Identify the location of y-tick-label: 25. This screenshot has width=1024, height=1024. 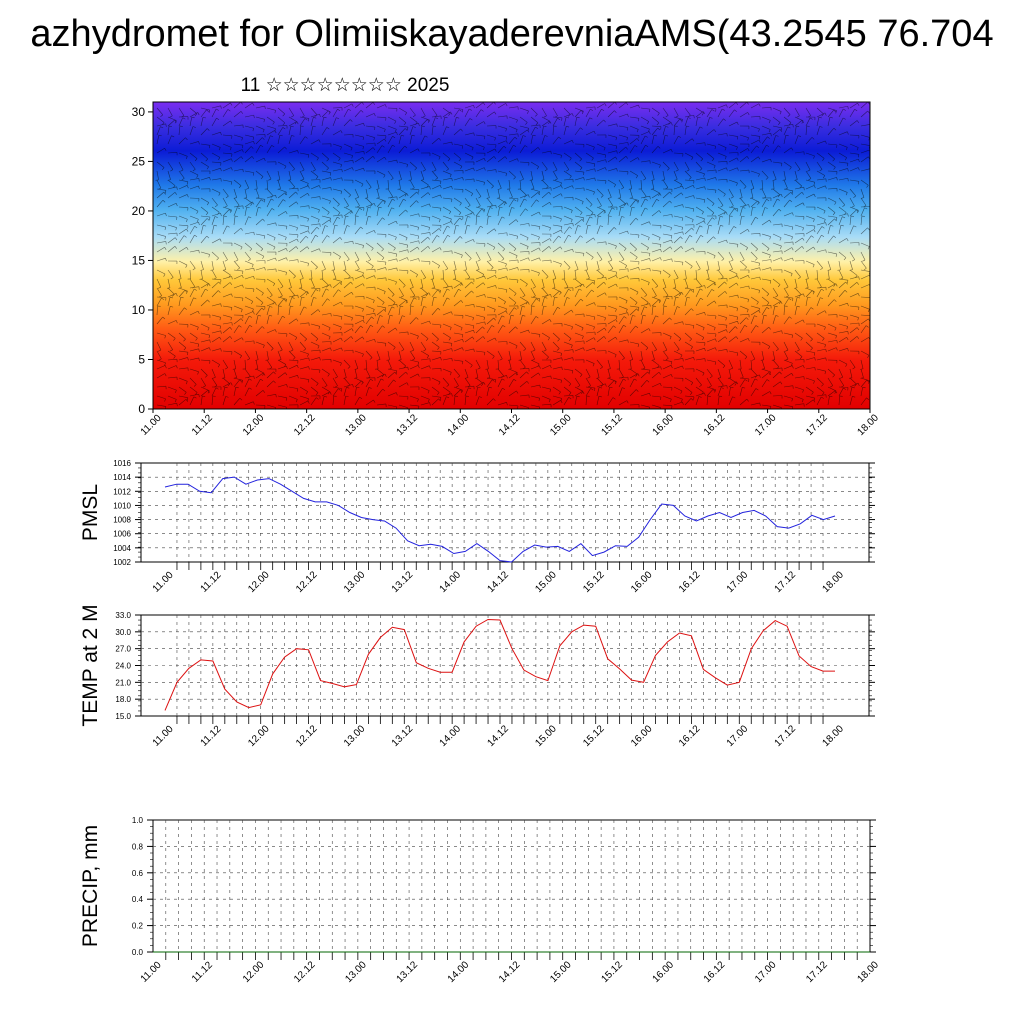
(139, 161).